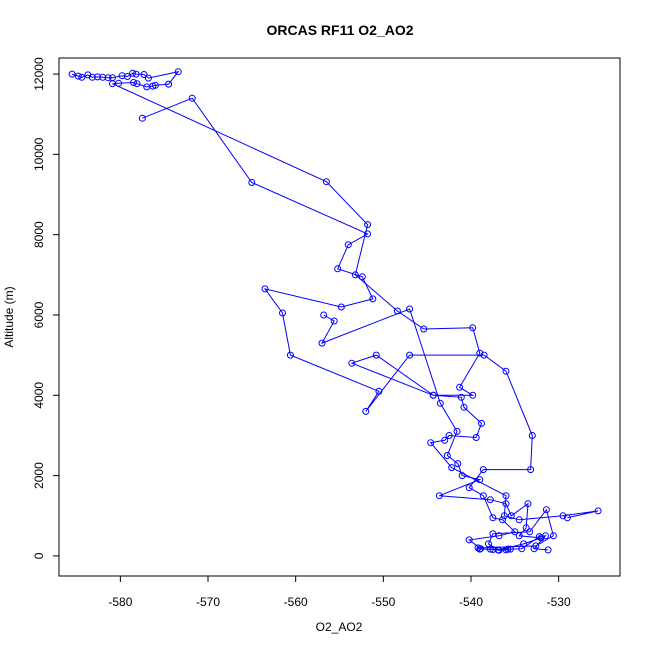 The height and width of the screenshot is (650, 650). I want to click on x-tick-label: -580, so click(120, 602).